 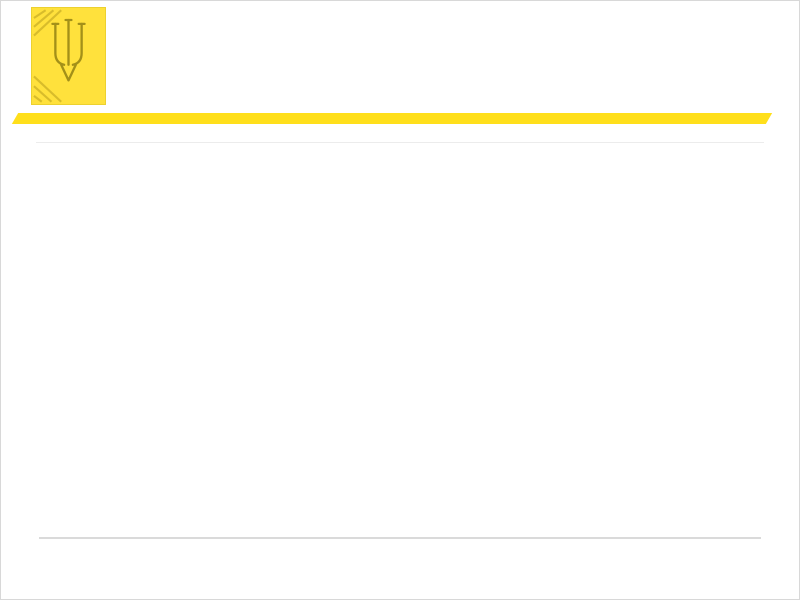 I want to click on ukraine-trident-icon, so click(x=68, y=56).